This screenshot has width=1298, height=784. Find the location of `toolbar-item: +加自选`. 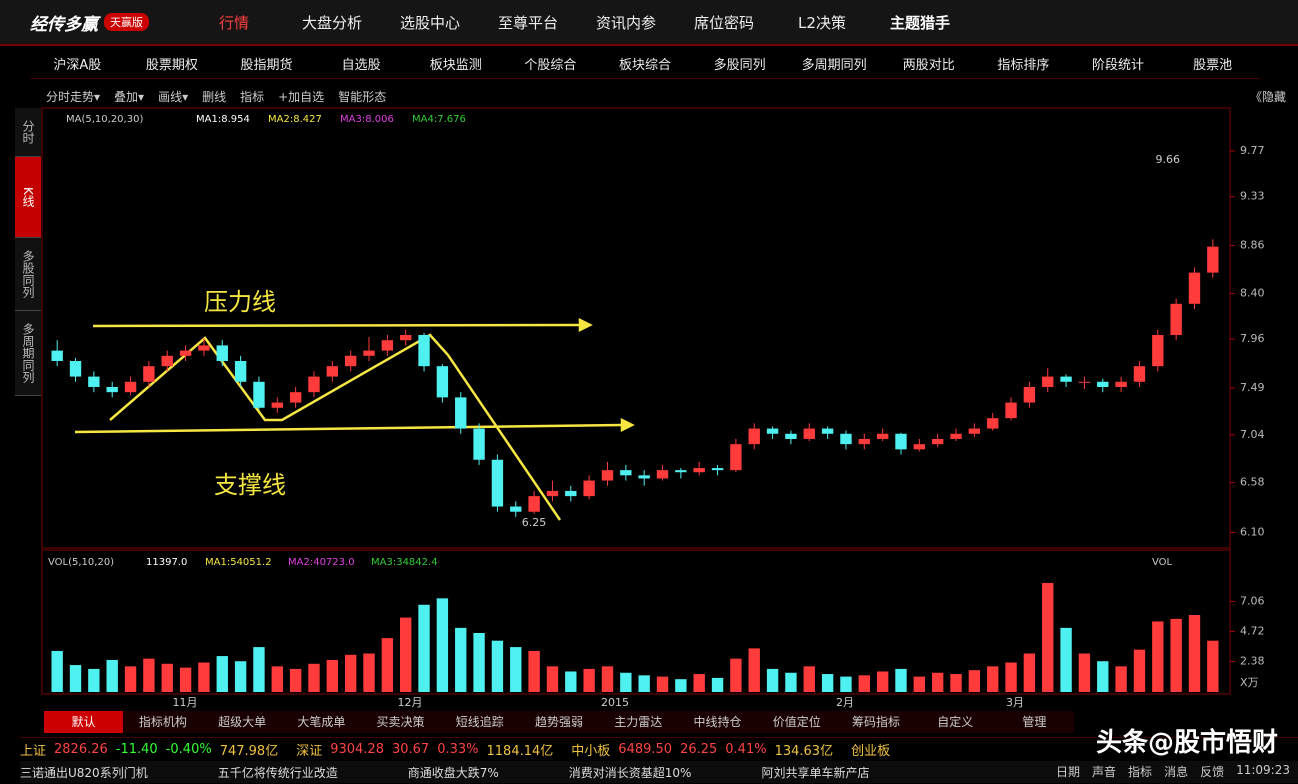

toolbar-item: +加自选 is located at coordinates (301, 96).